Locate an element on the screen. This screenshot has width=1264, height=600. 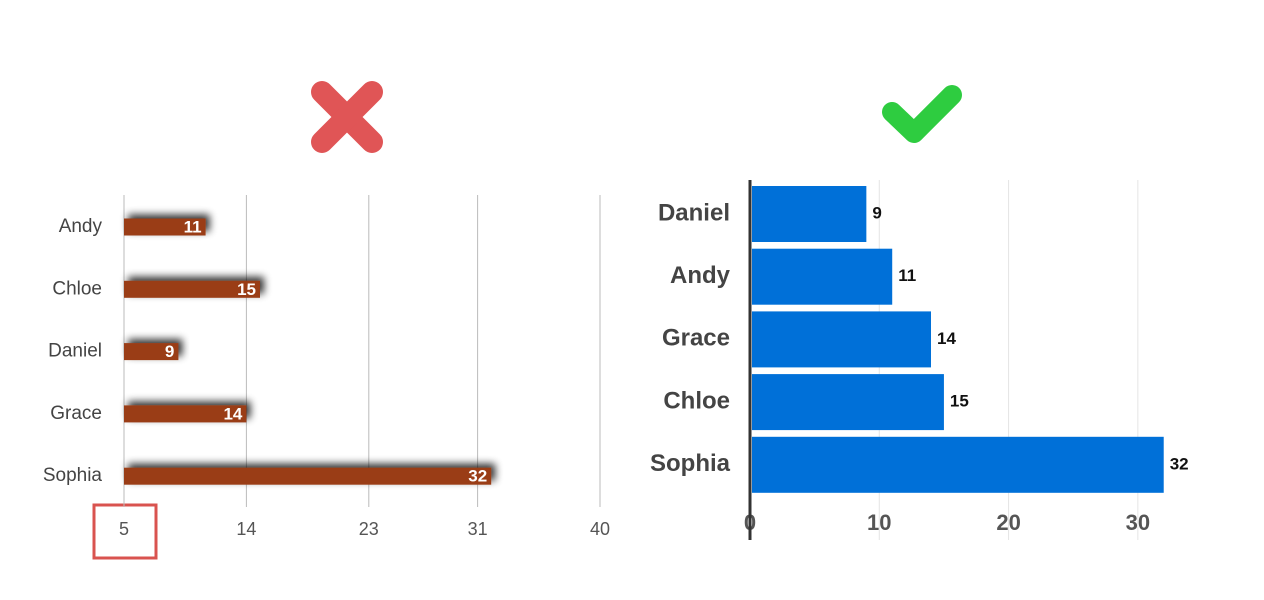
x-tick-label: 20 is located at coordinates (1008, 522).